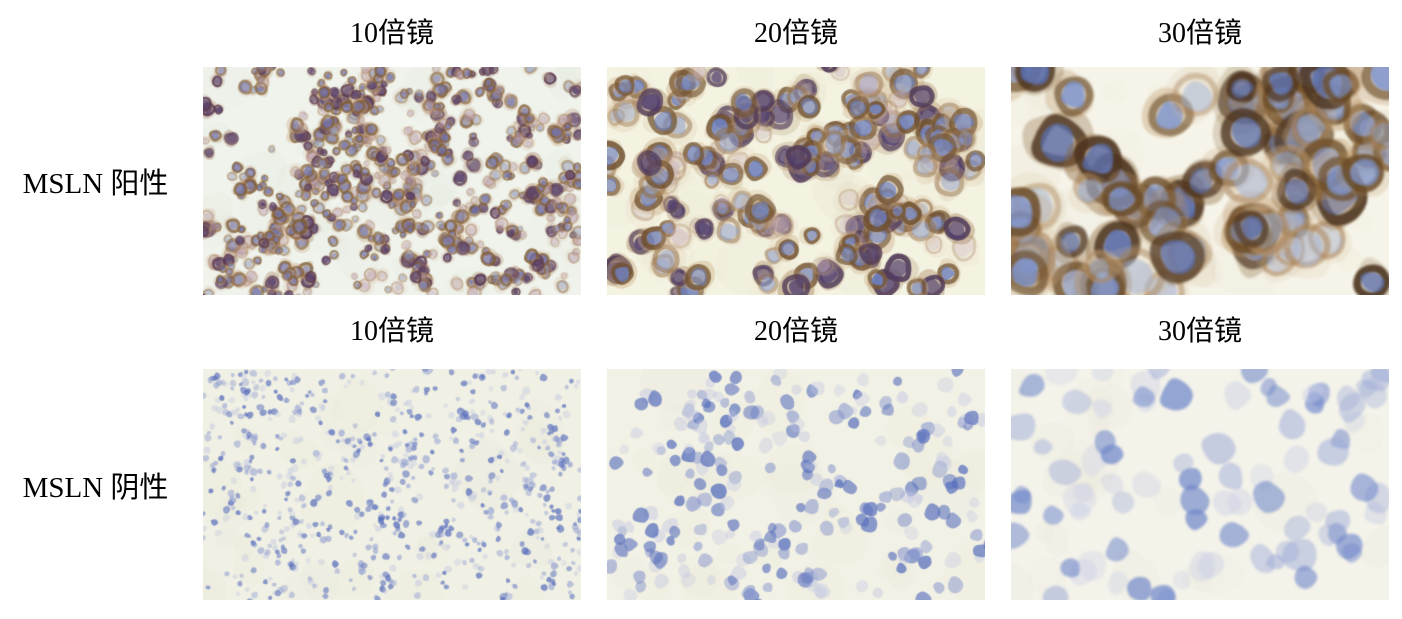 This screenshot has height=619, width=1402. I want to click on magnification-label-positive-20x: 20倍镜, so click(795, 33).